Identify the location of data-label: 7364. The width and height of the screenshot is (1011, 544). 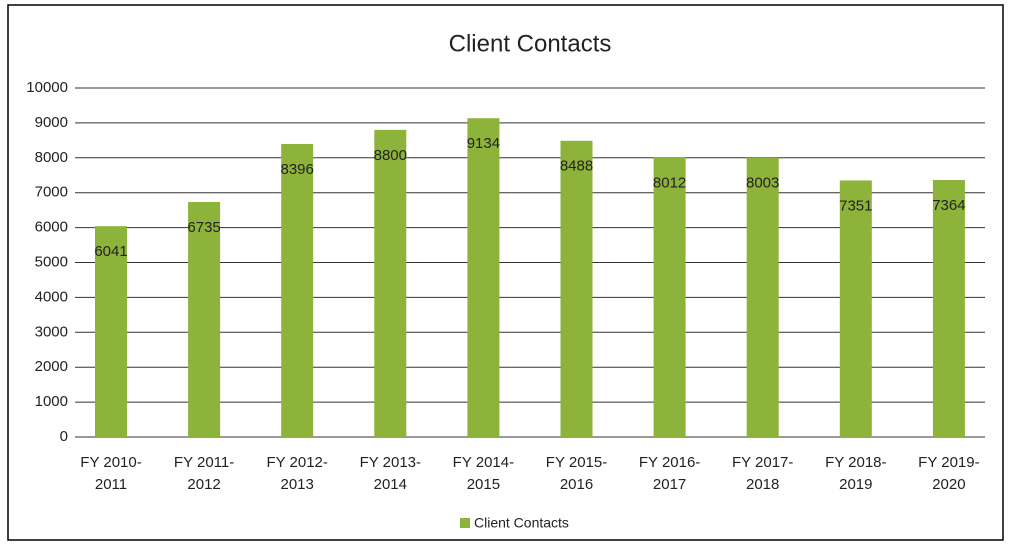
(948, 205).